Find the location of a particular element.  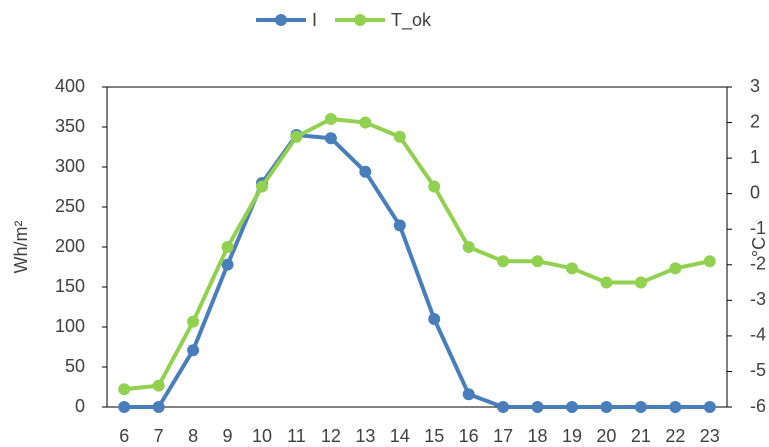

y2-tick-label: 1 is located at coordinates (755, 157).